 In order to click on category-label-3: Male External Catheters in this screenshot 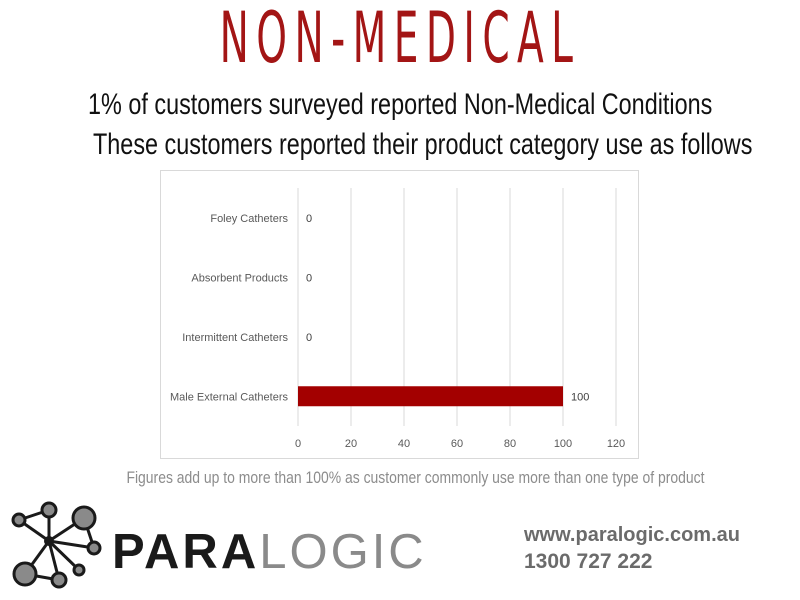, I will do `click(229, 397)`.